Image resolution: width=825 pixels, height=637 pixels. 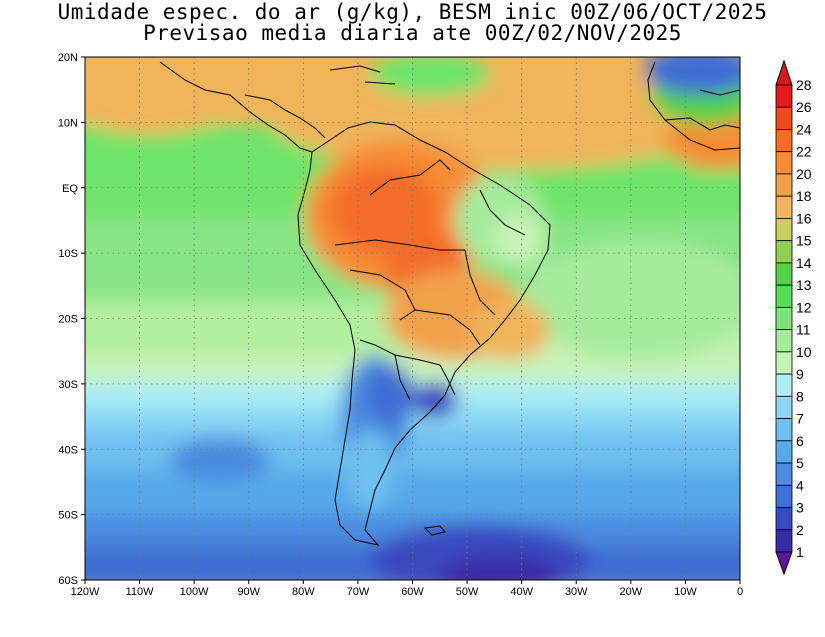 I want to click on colorbar-label: 18, so click(x=804, y=196).